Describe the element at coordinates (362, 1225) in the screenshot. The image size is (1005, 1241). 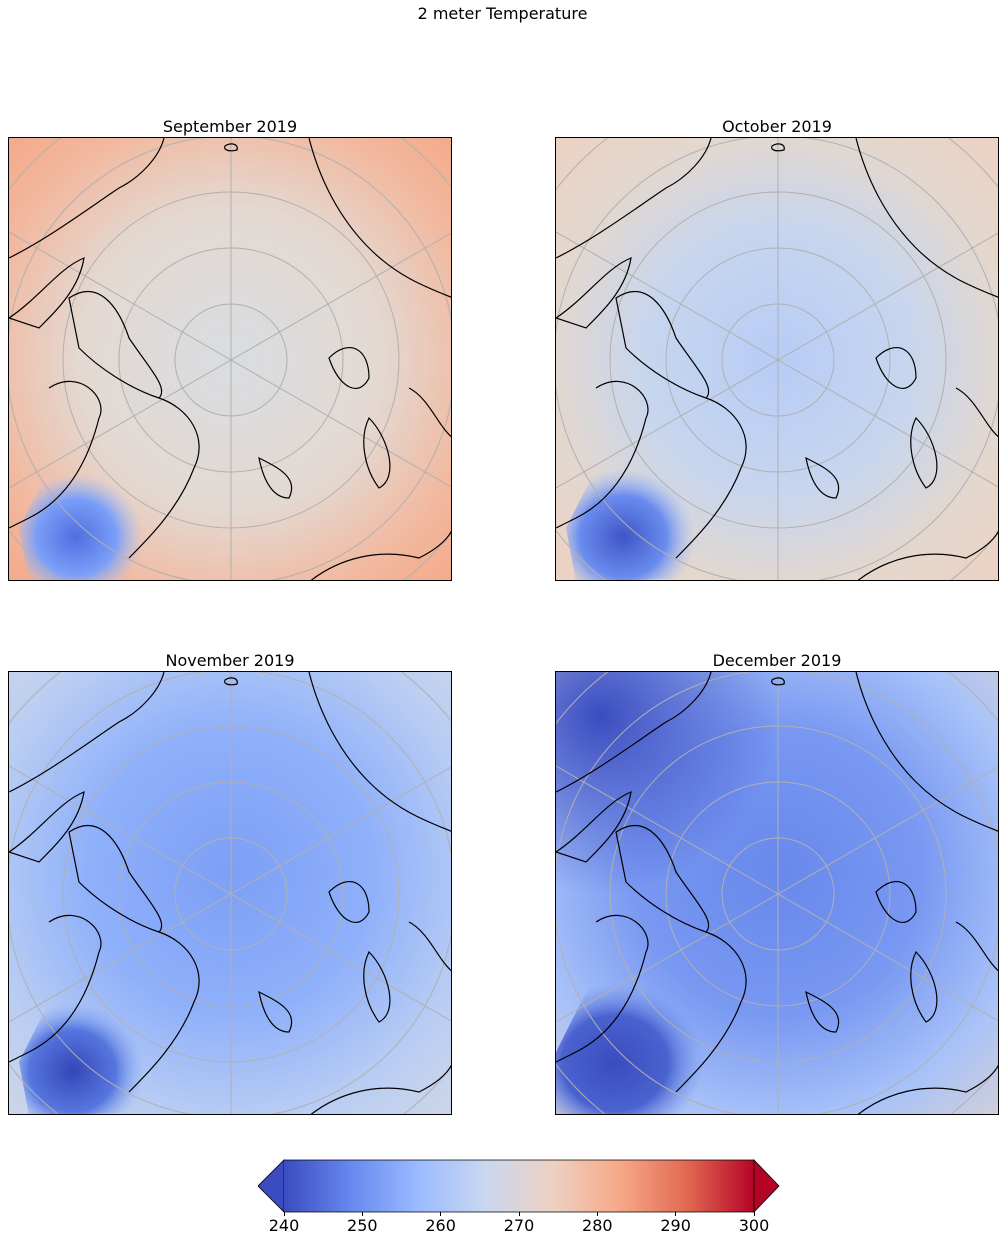
I see `colorbar-tick-label: 250` at that location.